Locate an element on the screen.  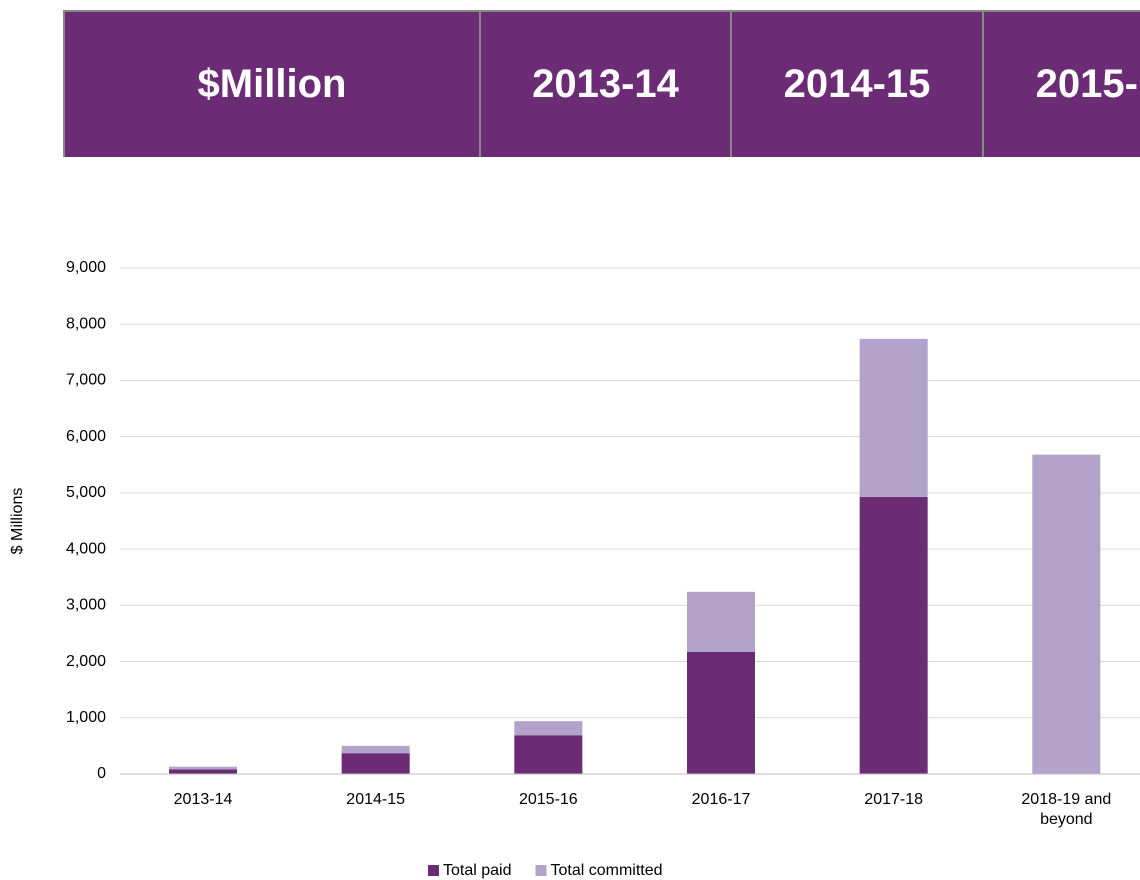
y-tick-label: 6,000 is located at coordinates (86, 436).